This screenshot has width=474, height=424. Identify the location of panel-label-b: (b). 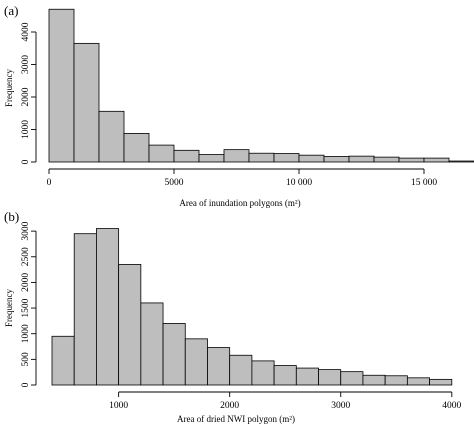
(11, 216).